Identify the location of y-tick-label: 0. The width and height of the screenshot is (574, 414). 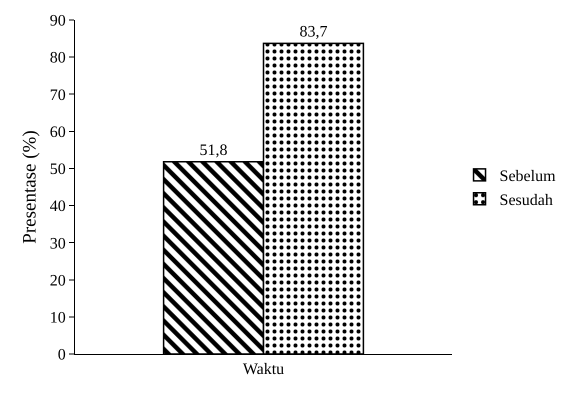
(62, 355).